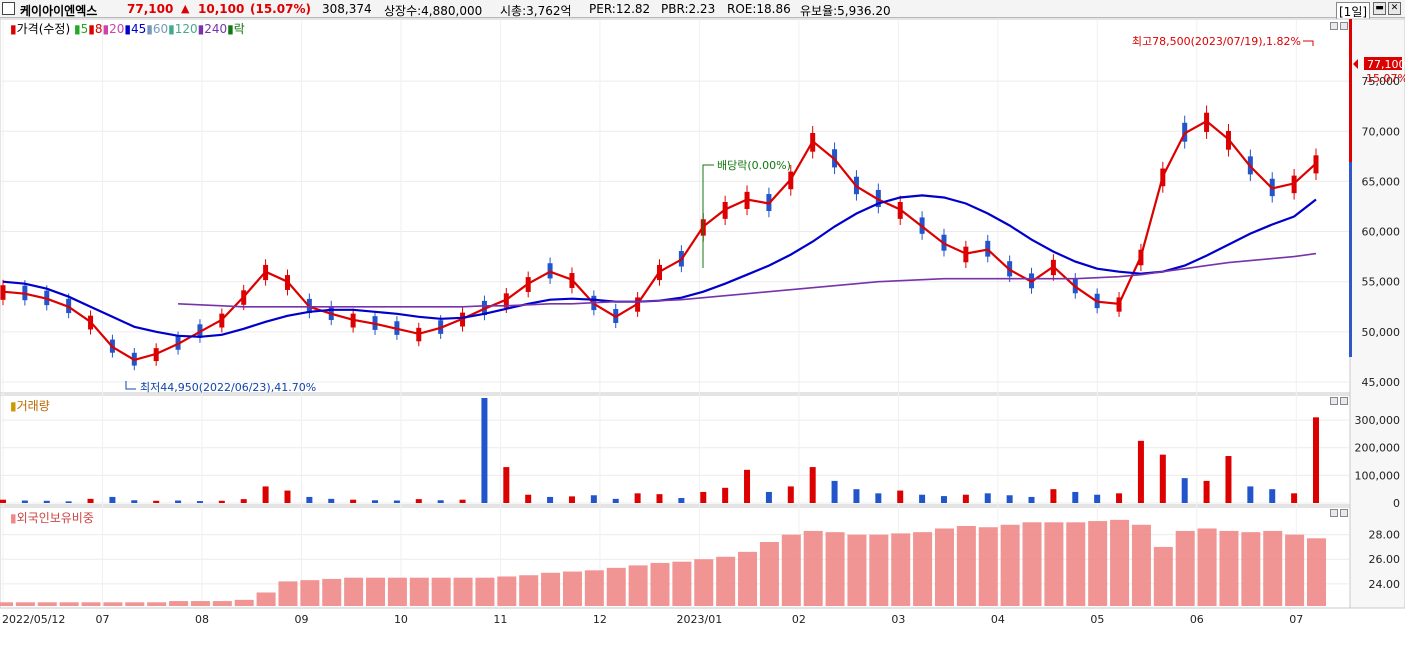 The width and height of the screenshot is (1405, 648). Describe the element at coordinates (1381, 382) in the screenshot. I see `price-axis-tick: 45,000` at that location.